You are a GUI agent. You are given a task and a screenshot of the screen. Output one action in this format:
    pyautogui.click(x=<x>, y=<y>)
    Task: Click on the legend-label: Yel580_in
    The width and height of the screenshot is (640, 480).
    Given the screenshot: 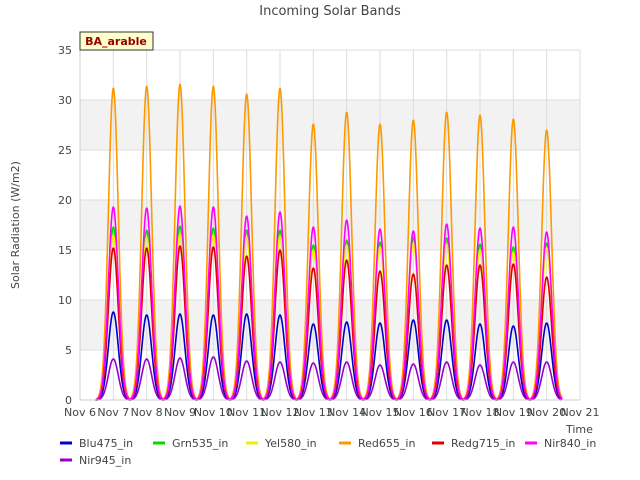 What is the action you would take?
    pyautogui.click(x=290, y=443)
    